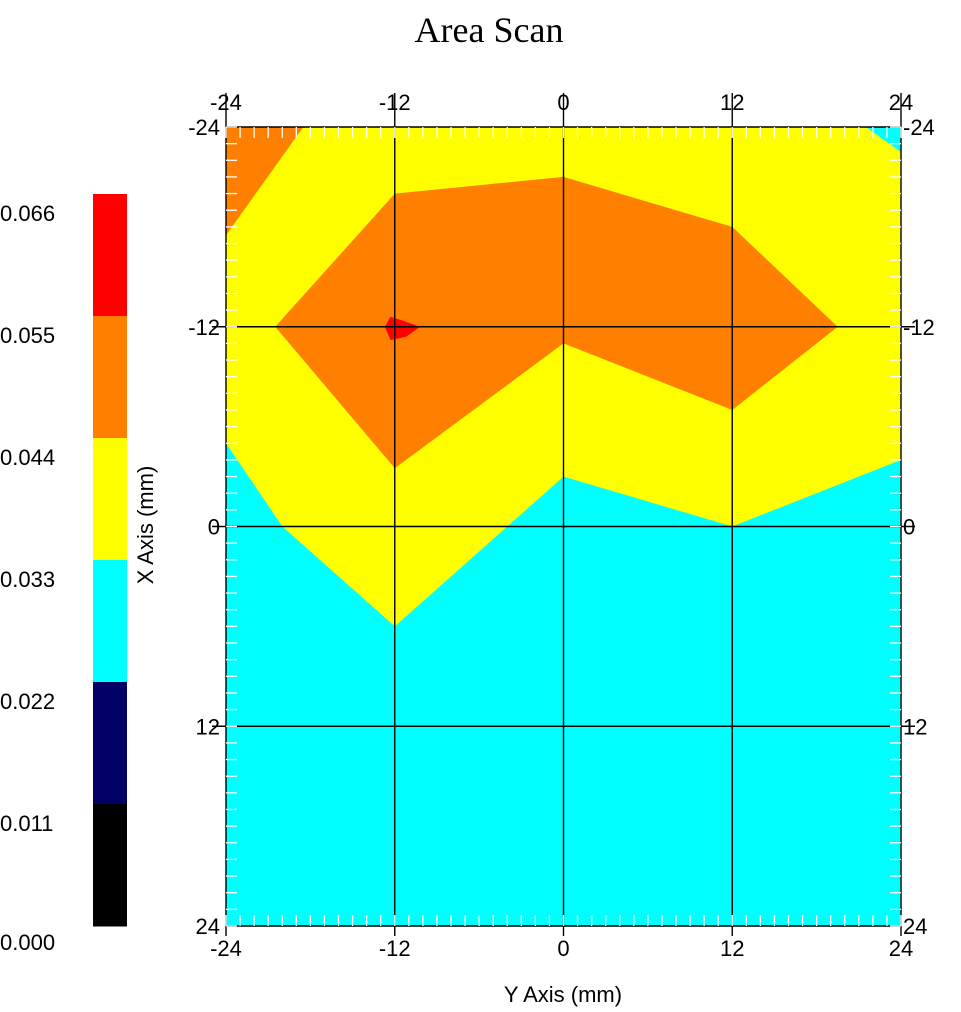 This screenshot has height=1012, width=961. Describe the element at coordinates (919, 127) in the screenshot. I see `y-tick-label-right: -24` at that location.